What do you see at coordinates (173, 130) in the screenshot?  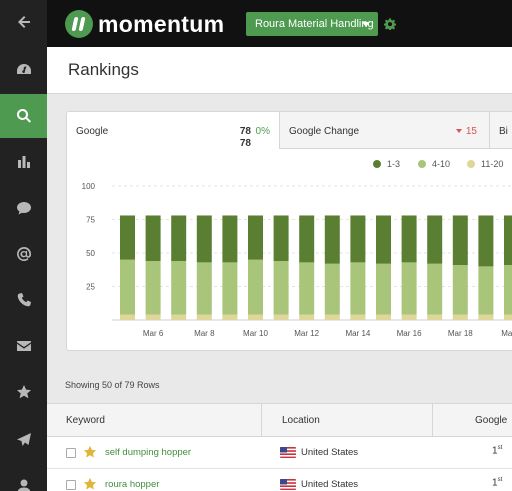 I see `tab-google: Google 78 0% 78` at bounding box center [173, 130].